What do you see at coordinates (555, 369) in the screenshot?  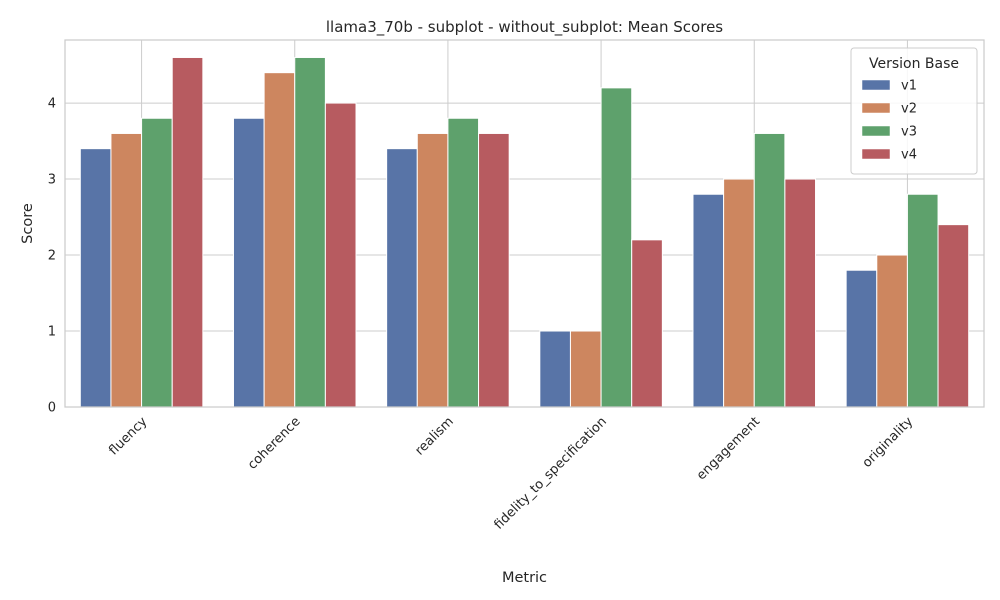 I see `bar-v1-fidelity_to_specification` at bounding box center [555, 369].